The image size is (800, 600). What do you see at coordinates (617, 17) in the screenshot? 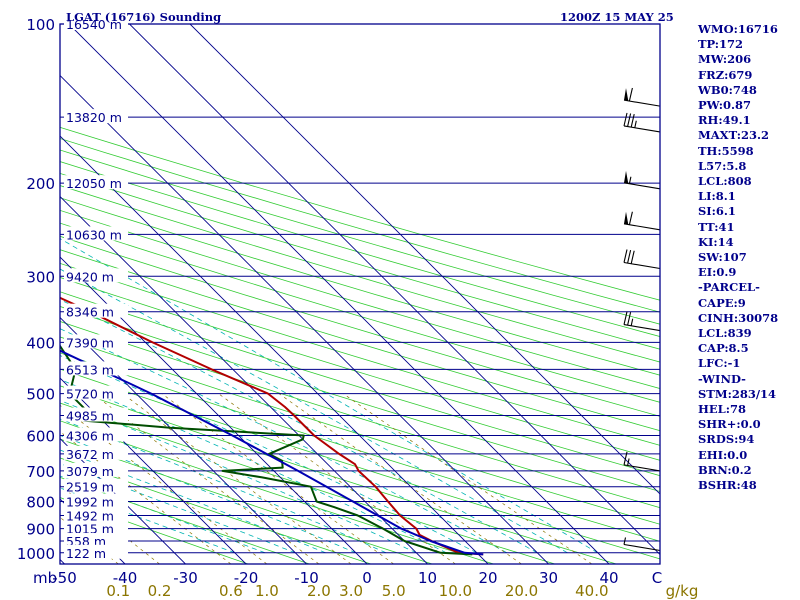
I see `chart-time: 1200Z 15 MAY 25` at bounding box center [617, 17].